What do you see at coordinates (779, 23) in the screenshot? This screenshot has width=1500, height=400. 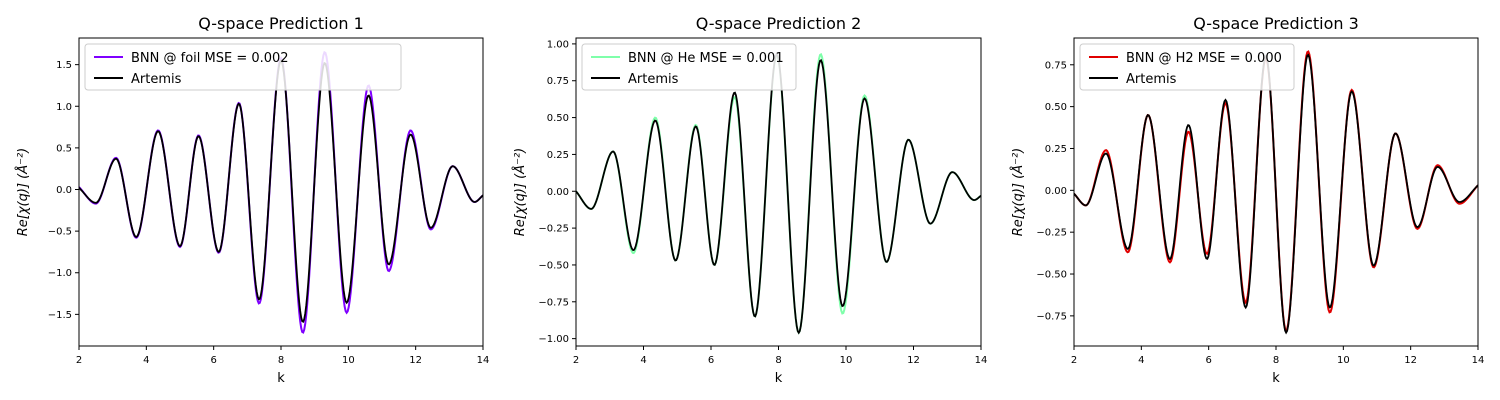 I see `chart-title: Q-space Prediction 2` at bounding box center [779, 23].